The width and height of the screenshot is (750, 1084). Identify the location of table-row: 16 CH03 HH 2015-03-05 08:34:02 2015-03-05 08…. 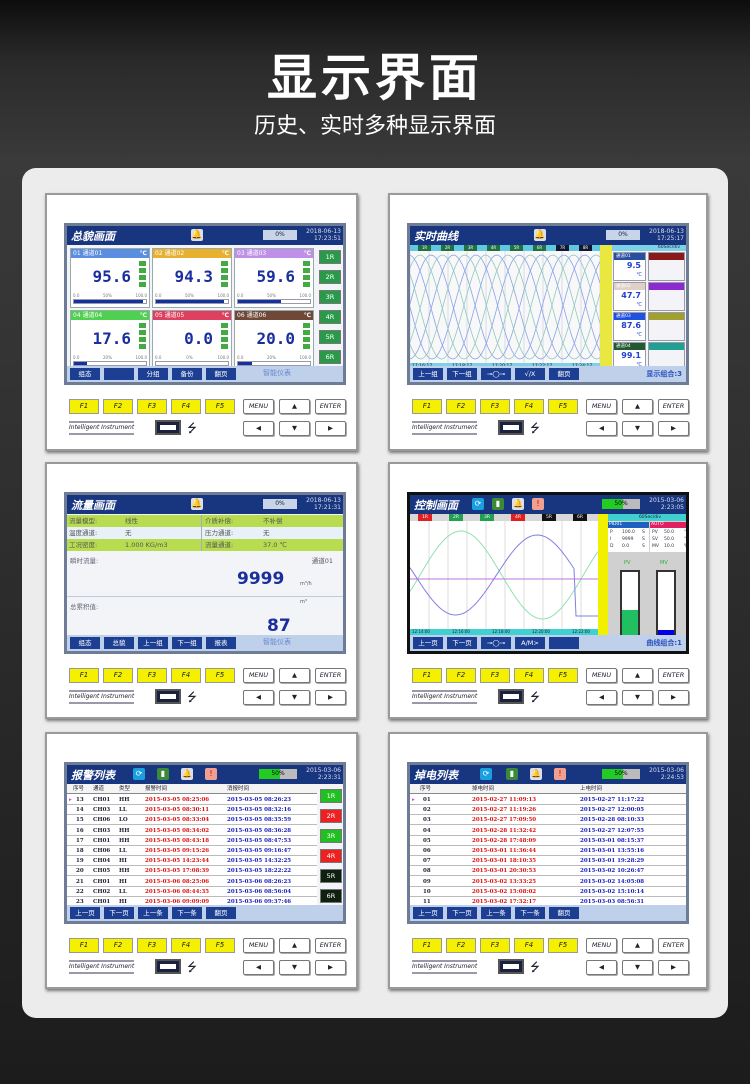
(192, 831).